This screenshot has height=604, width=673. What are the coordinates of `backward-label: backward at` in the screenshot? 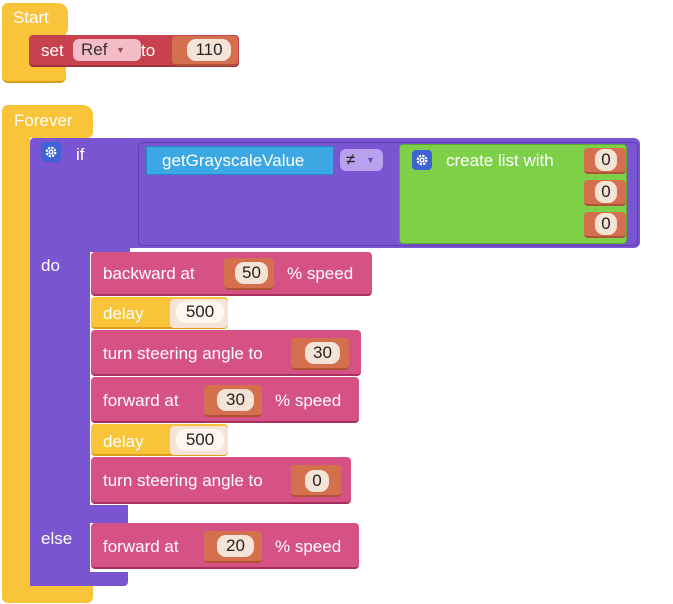 It's located at (149, 273).